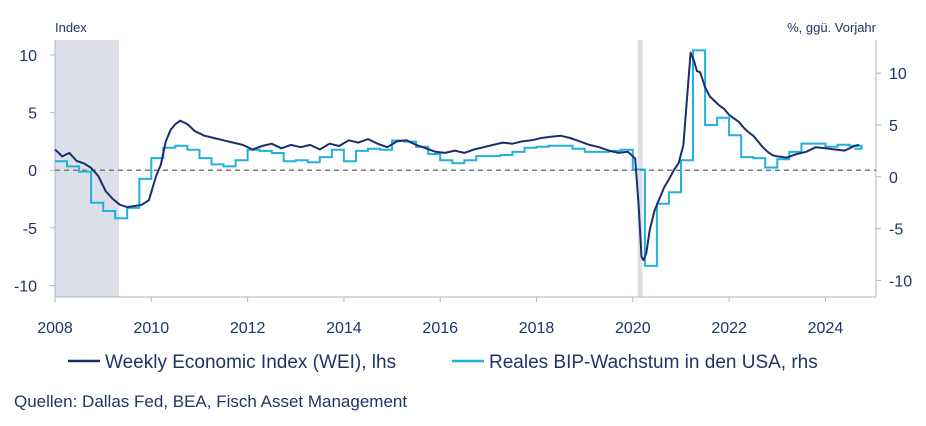 The width and height of the screenshot is (926, 426). I want to click on left-tick-label: 10, so click(28, 56).